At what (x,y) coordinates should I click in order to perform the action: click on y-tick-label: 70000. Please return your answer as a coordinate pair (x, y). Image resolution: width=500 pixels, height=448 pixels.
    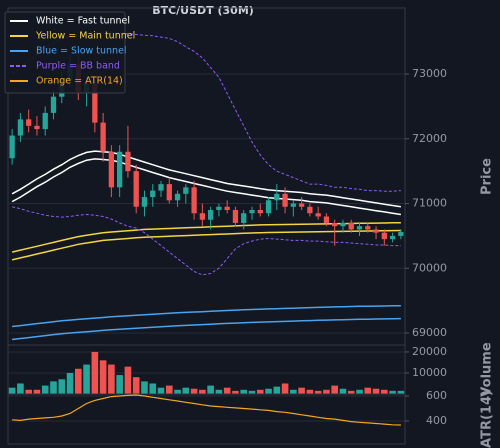
    Looking at the image, I should click on (429, 267).